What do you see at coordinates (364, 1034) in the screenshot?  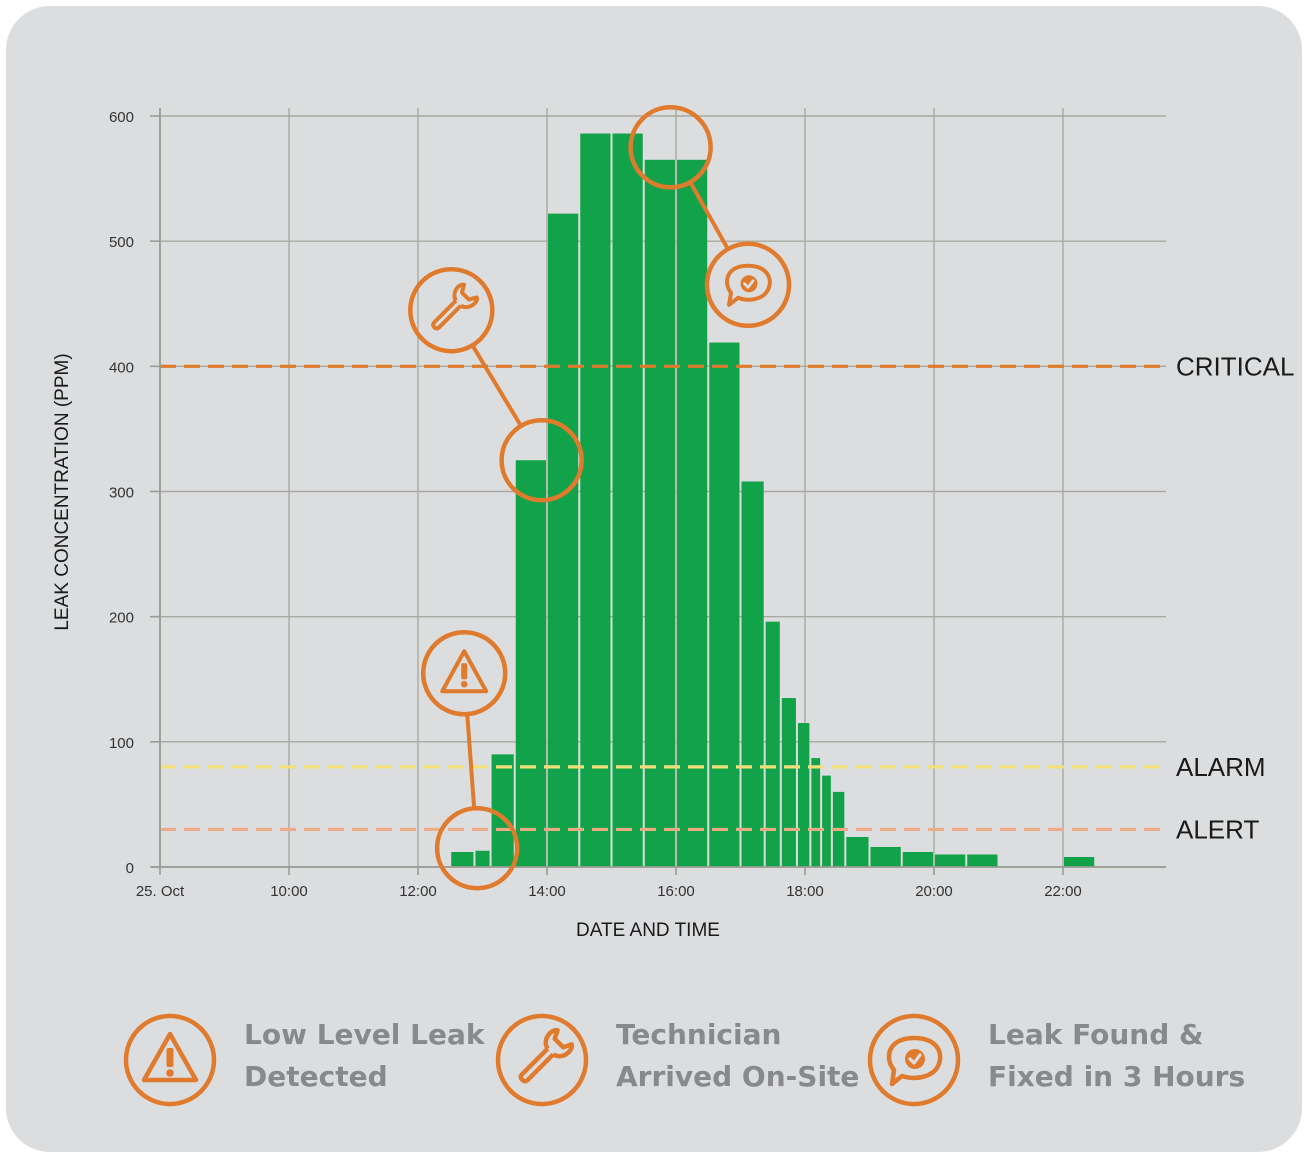 I see `legend-line-1: Low Level Leak` at bounding box center [364, 1034].